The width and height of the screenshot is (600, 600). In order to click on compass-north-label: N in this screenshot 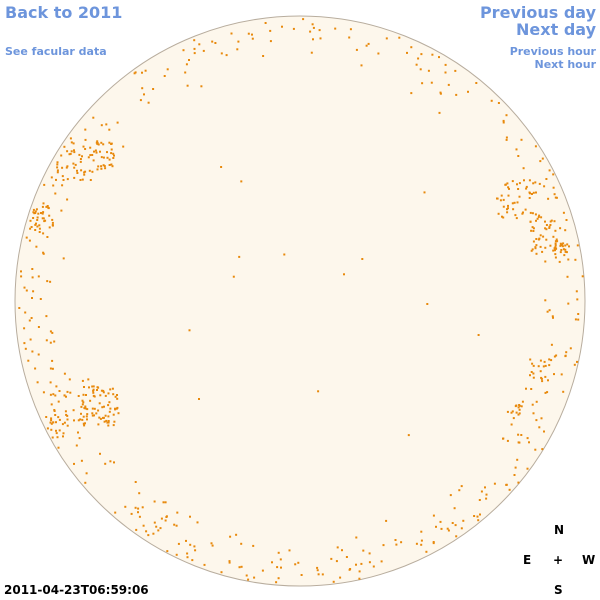, I will do `click(559, 530)`.